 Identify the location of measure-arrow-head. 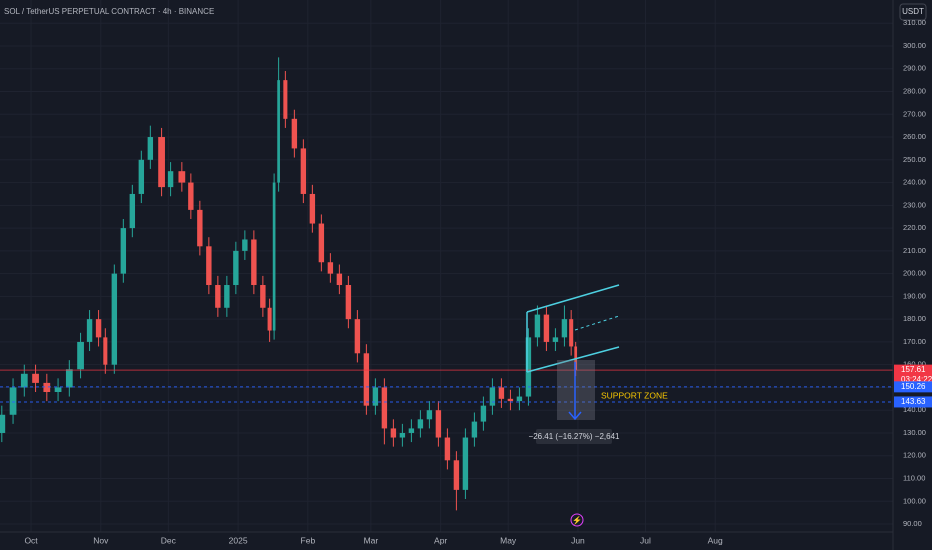
(575, 416).